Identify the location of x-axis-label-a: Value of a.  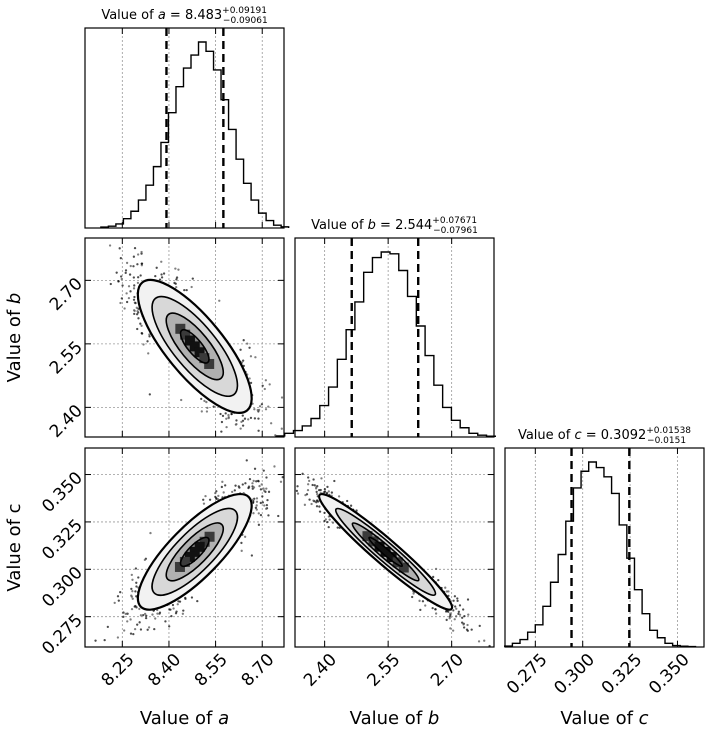
(184, 718).